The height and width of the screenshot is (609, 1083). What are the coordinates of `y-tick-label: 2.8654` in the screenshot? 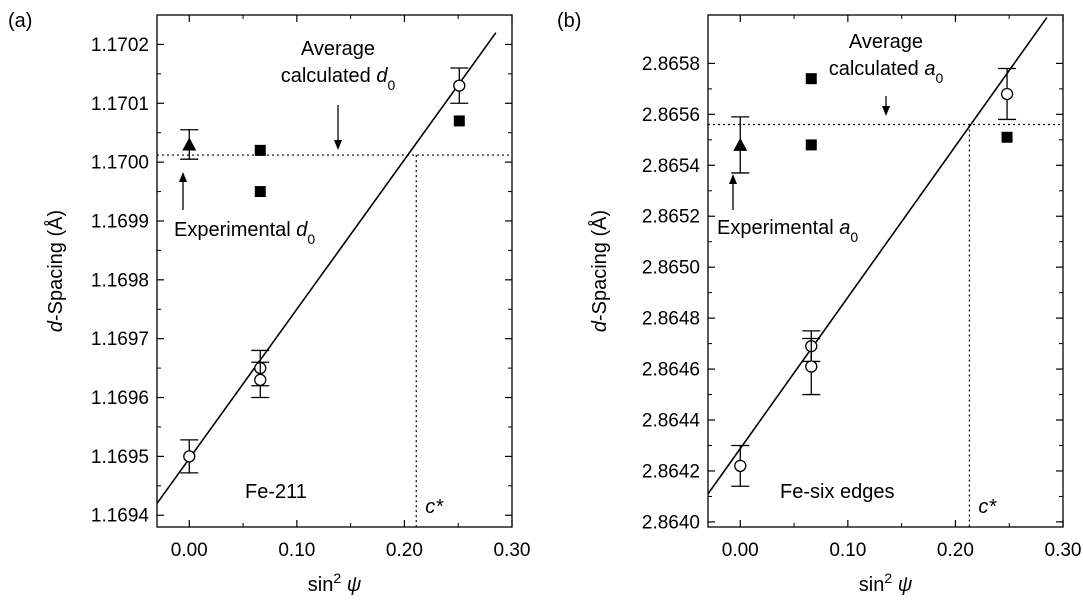 It's located at (671, 166).